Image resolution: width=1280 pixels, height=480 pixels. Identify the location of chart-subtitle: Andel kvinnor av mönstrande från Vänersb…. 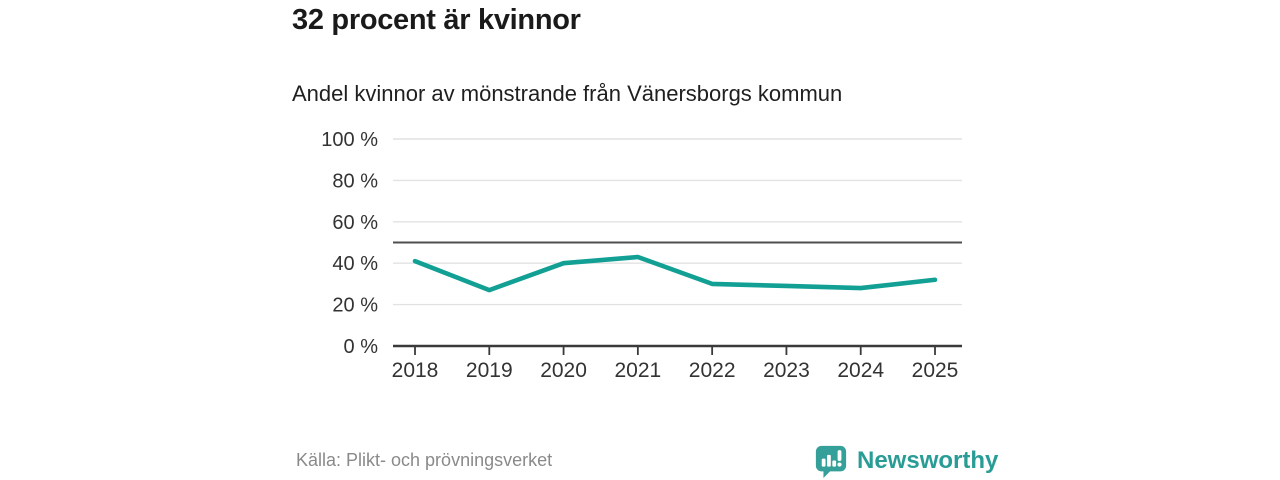
(567, 93).